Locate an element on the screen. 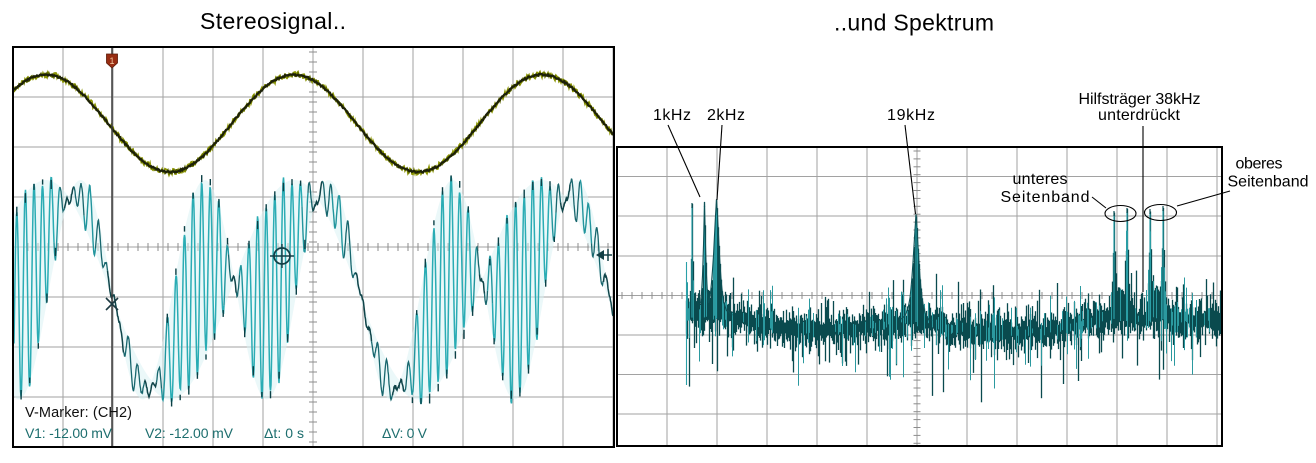 The height and width of the screenshot is (463, 1316). svg-text: Hilfsträger 38kHz is located at coordinates (1140, 99).